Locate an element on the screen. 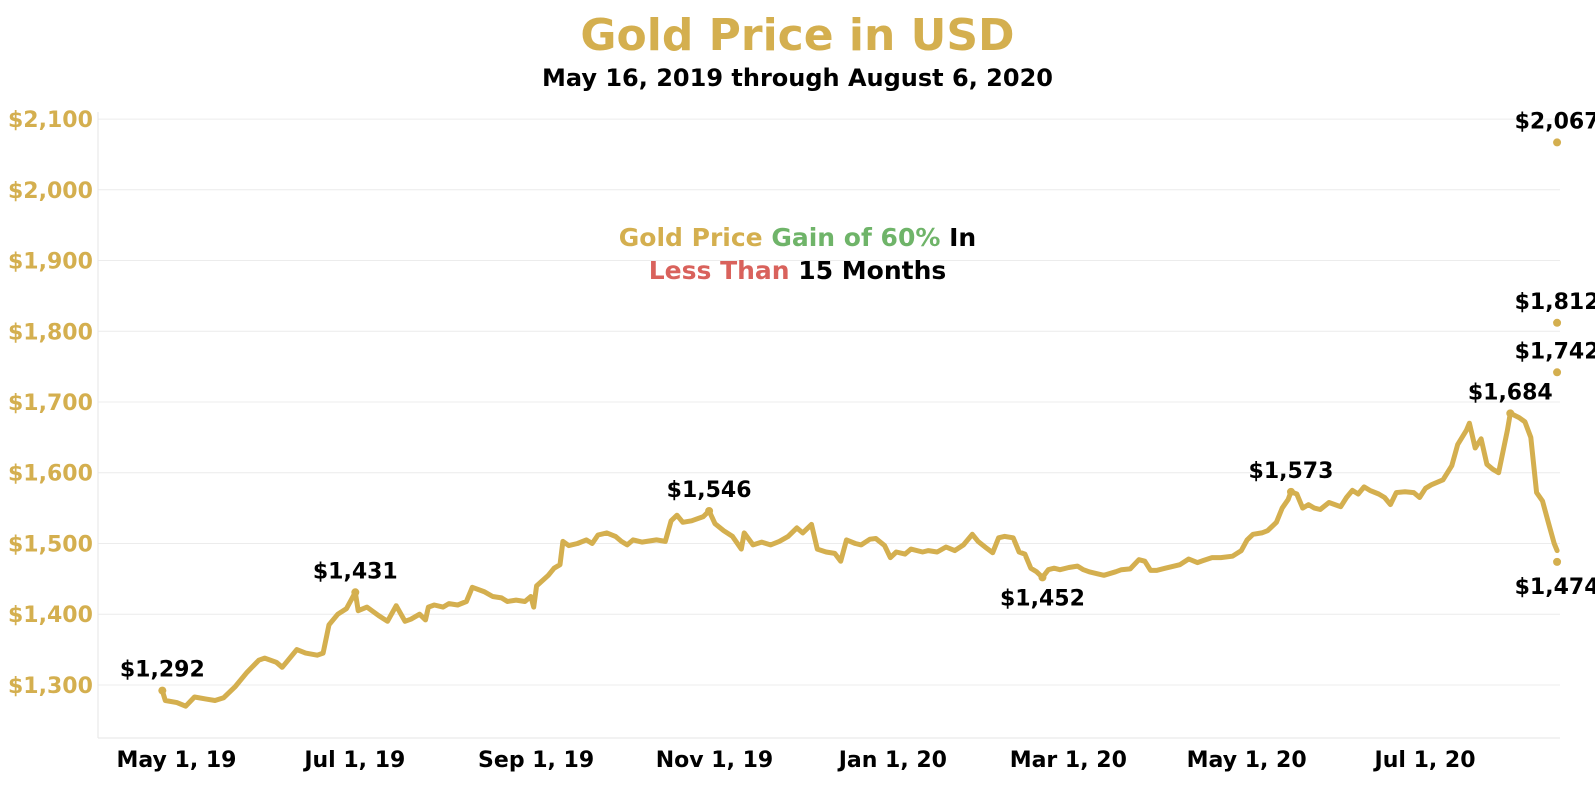 The image size is (1595, 793). x-tick-label: Sep 1, 19 is located at coordinates (536, 760).